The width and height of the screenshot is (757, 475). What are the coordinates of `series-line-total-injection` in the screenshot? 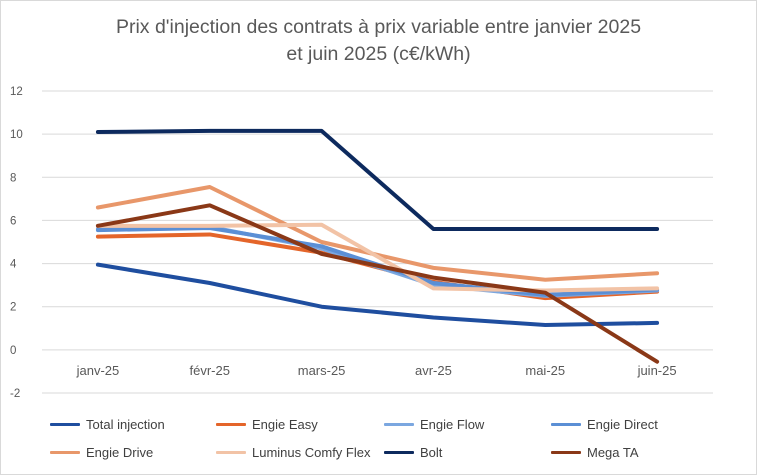 It's located at (377, 295).